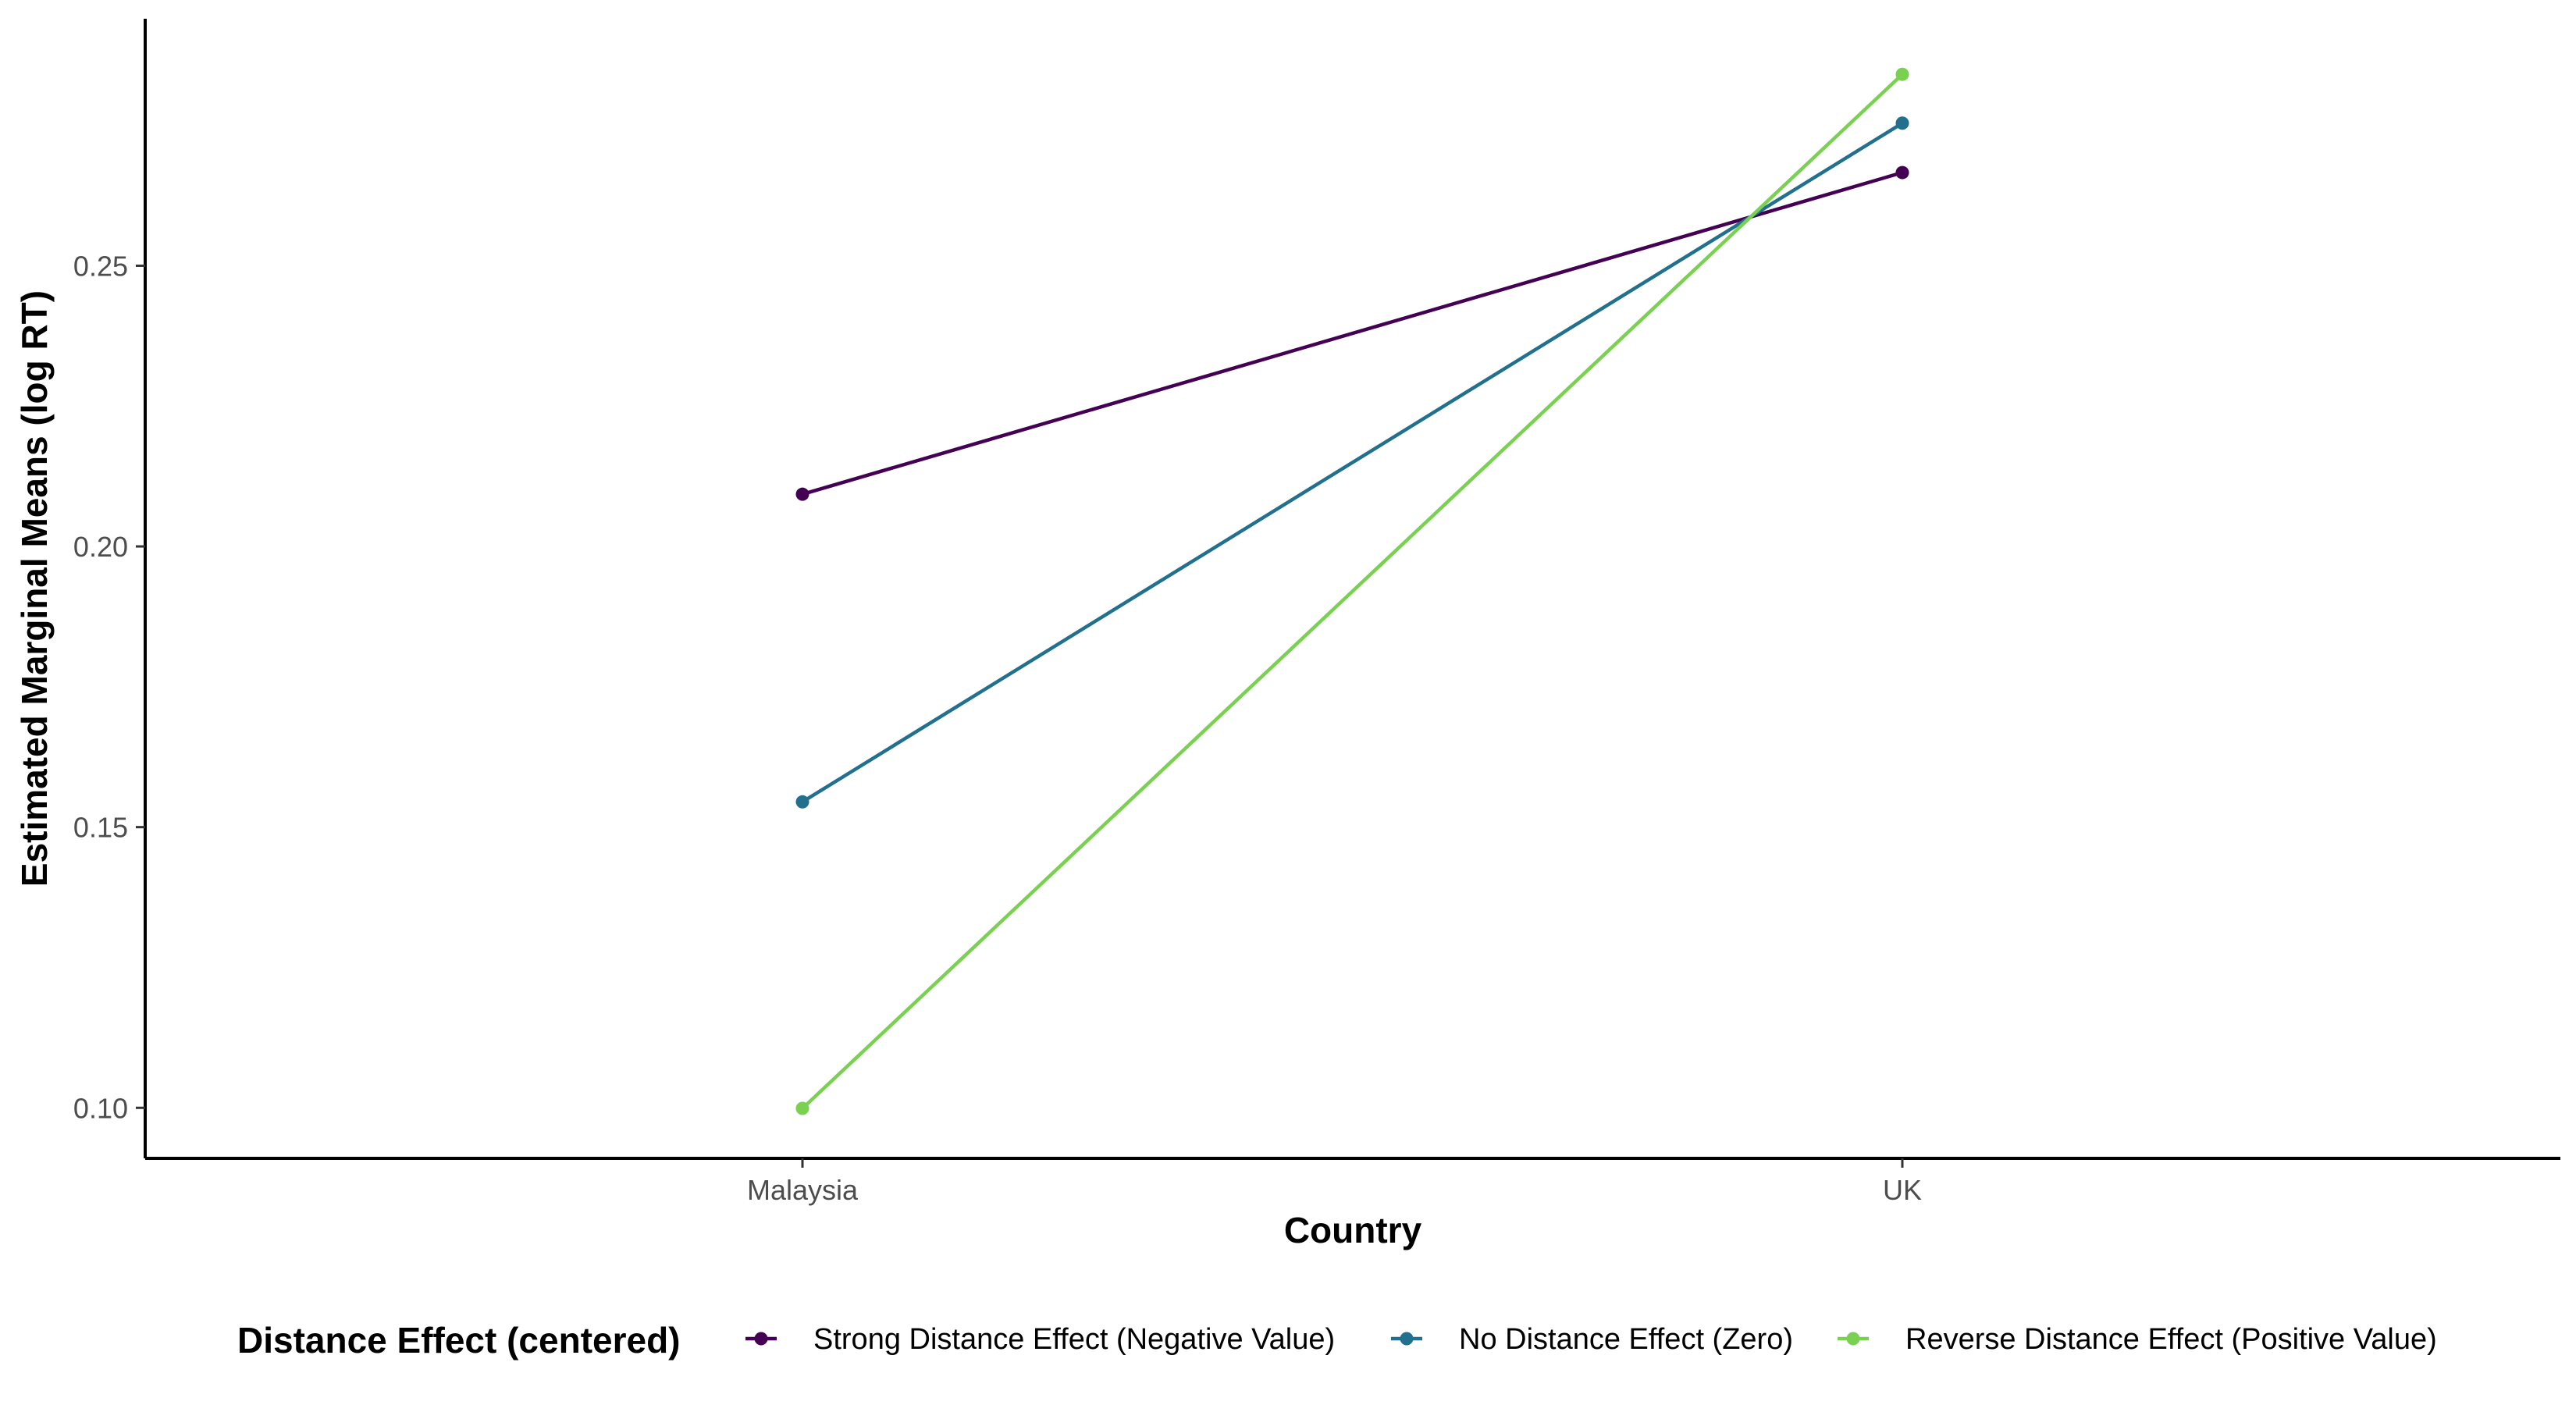 This screenshot has width=2576, height=1405. I want to click on x-tick-label: UK, so click(1902, 1190).